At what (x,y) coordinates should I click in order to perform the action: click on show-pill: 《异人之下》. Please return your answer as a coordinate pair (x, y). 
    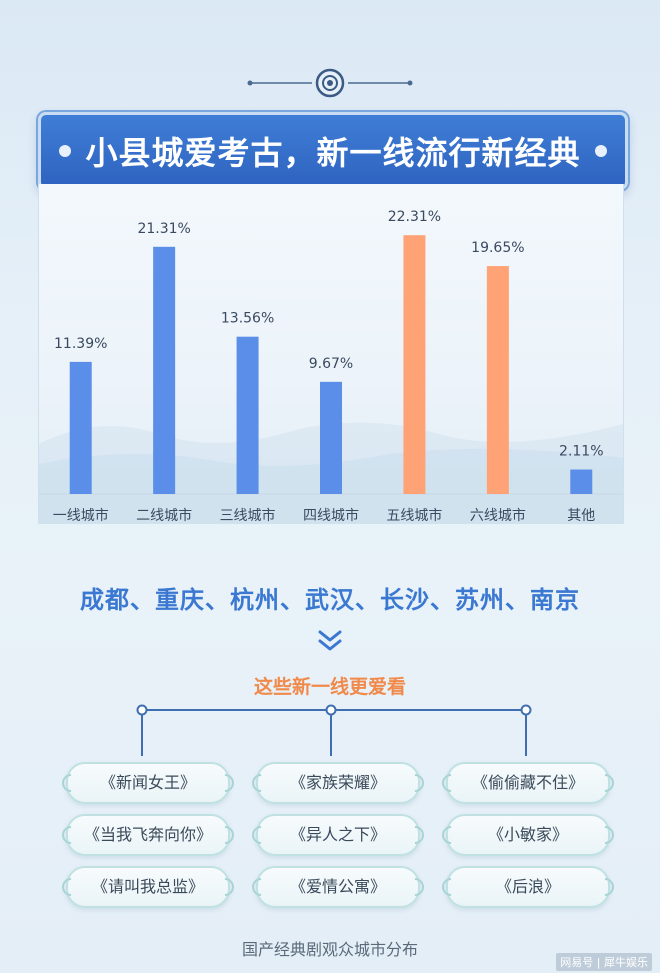
    Looking at the image, I should click on (338, 835).